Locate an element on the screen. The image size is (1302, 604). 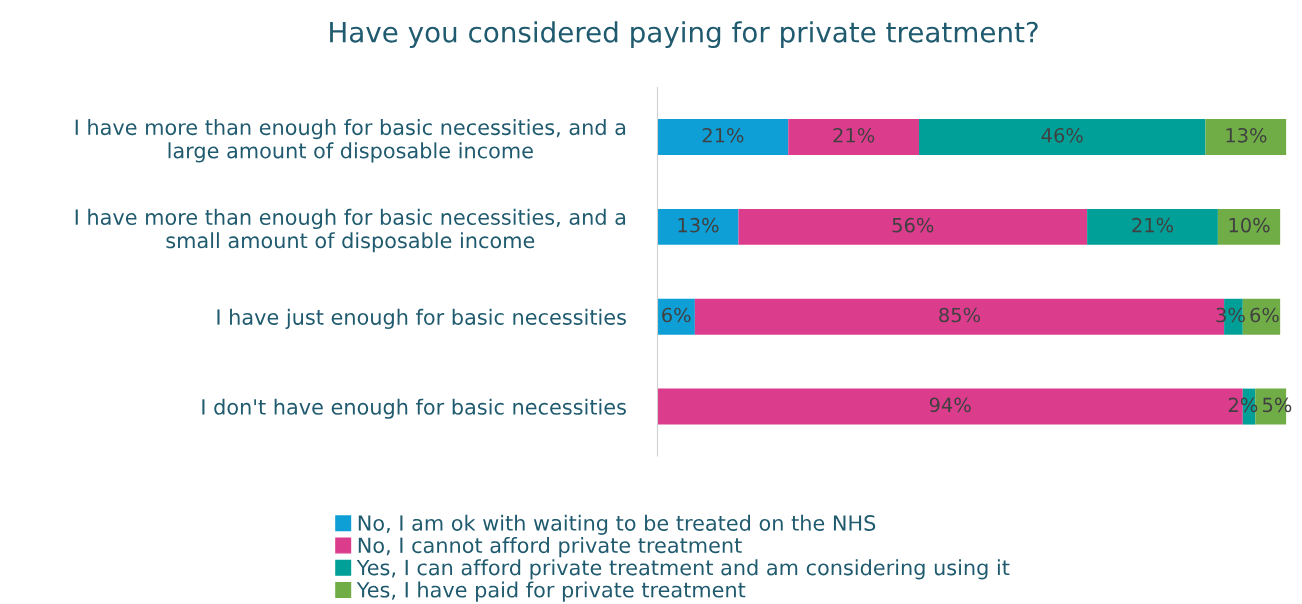
data-label: 10% is located at coordinates (1249, 225).